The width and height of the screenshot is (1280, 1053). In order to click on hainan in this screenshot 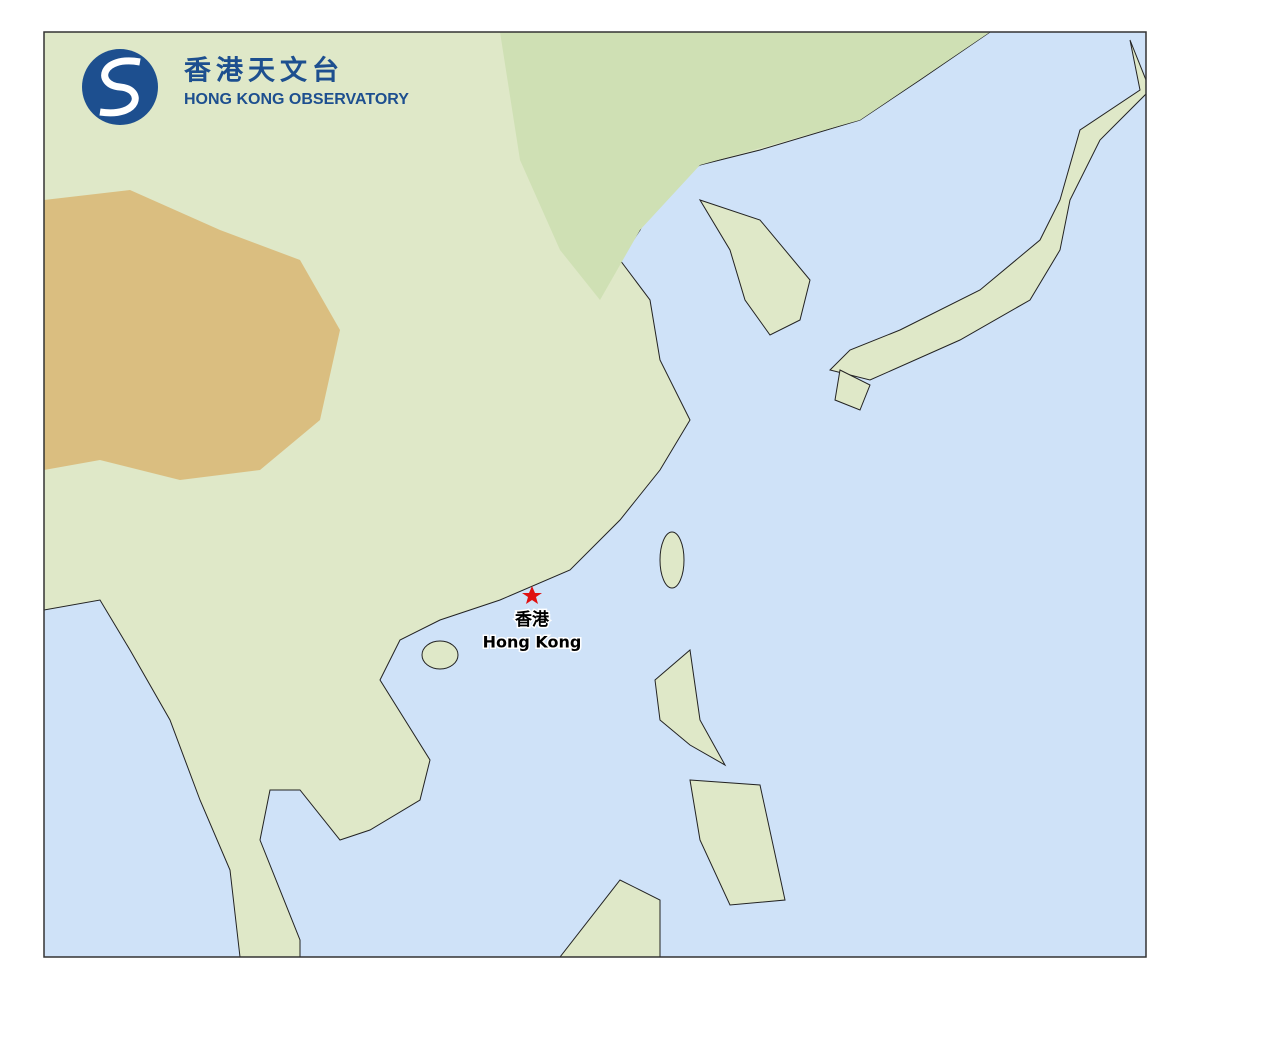, I will do `click(440, 655)`.